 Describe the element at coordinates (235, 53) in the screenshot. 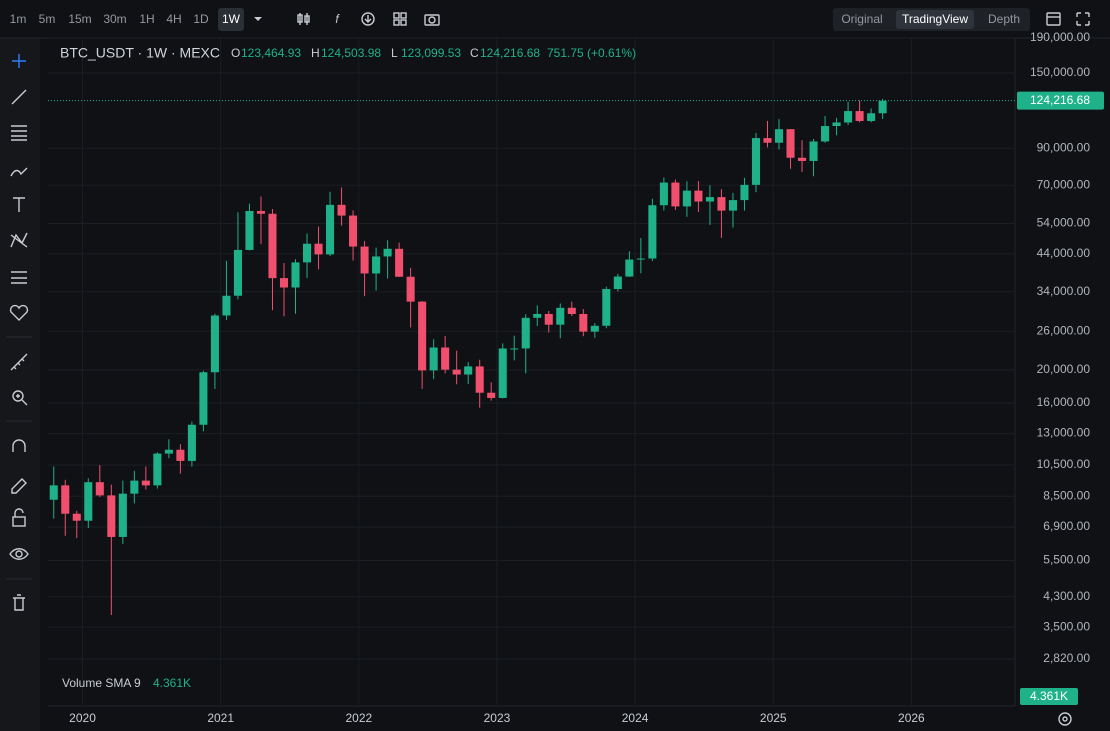

I see `ohlc-key: O` at that location.